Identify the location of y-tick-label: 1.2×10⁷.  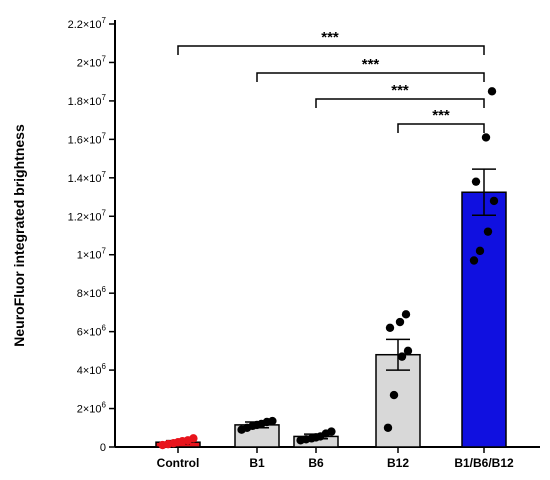
(87, 215).